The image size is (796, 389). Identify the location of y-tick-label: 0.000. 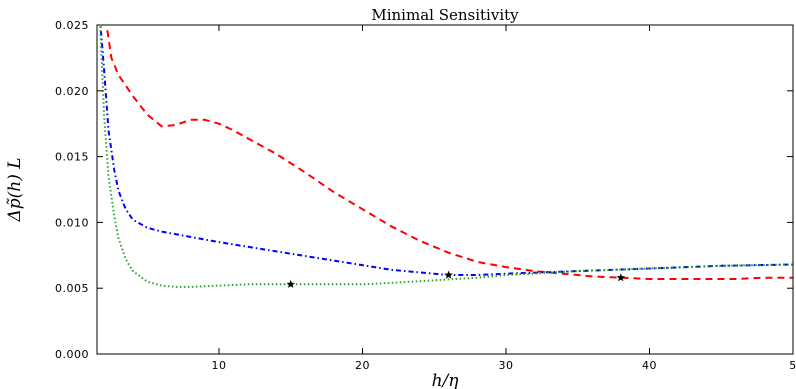
(72, 354).